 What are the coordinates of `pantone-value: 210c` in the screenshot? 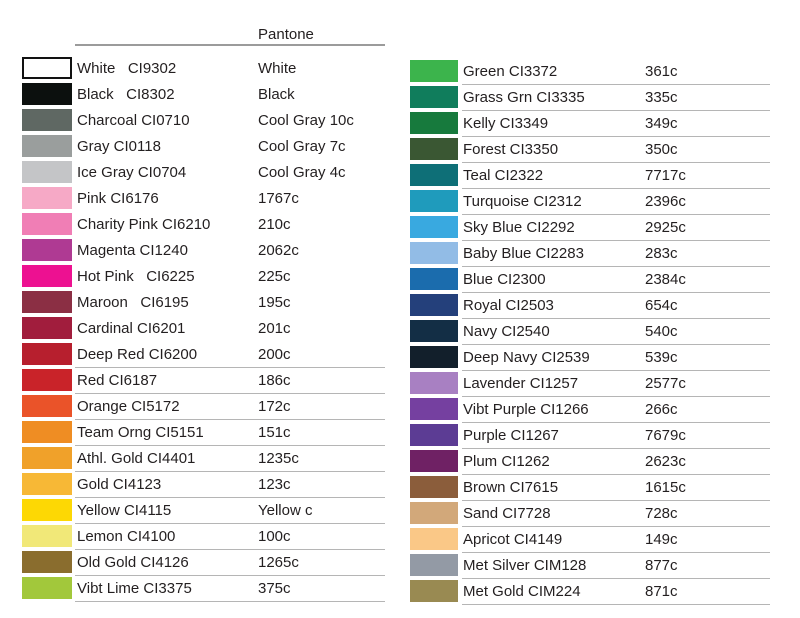 It's located at (274, 224).